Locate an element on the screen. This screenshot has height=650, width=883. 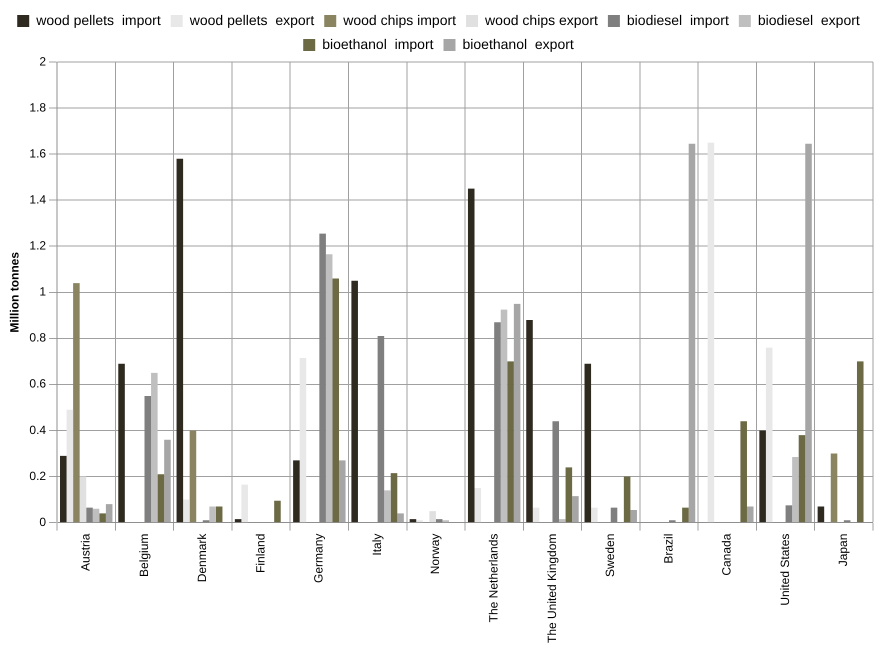
y-tick-label: 0.4 is located at coordinates (37, 429).